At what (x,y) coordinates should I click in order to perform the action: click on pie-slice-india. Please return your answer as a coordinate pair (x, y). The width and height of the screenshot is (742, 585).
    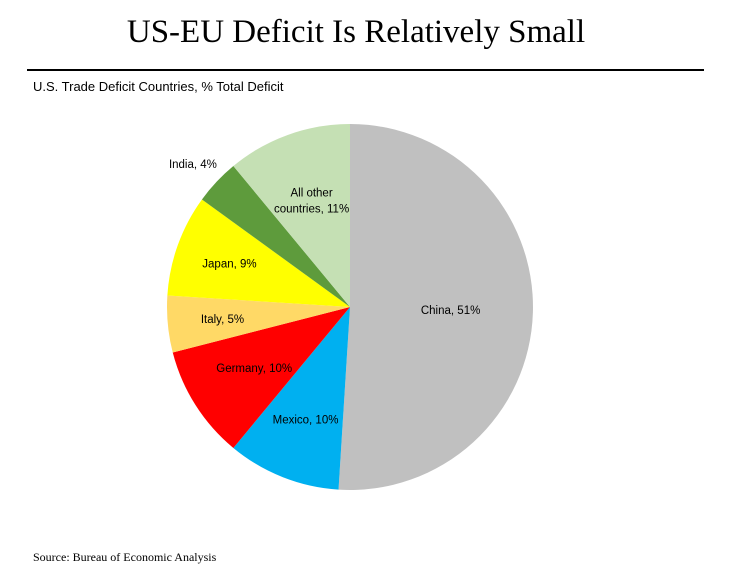
    Looking at the image, I should click on (275, 236).